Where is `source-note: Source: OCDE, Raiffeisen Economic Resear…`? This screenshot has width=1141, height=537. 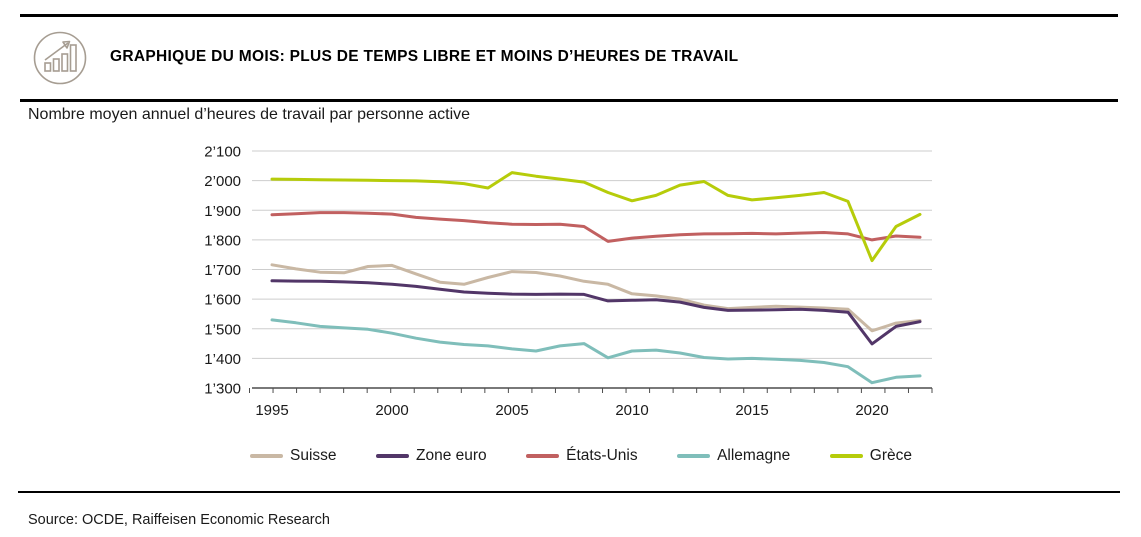 source-note: Source: OCDE, Raiffeisen Economic Resear… is located at coordinates (179, 520).